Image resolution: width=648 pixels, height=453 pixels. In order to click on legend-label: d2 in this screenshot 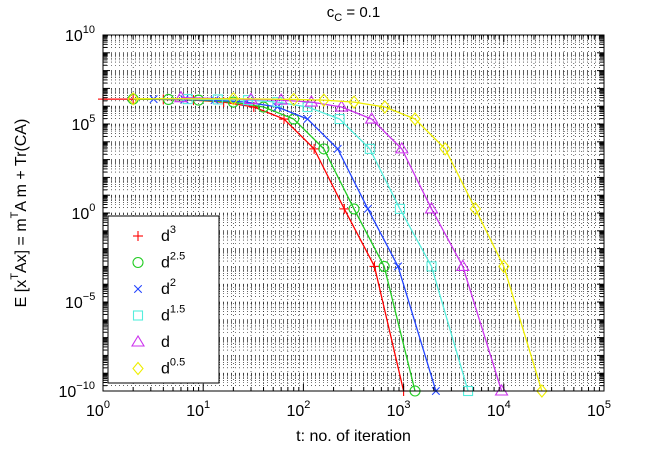, I will do `click(168, 287)`.